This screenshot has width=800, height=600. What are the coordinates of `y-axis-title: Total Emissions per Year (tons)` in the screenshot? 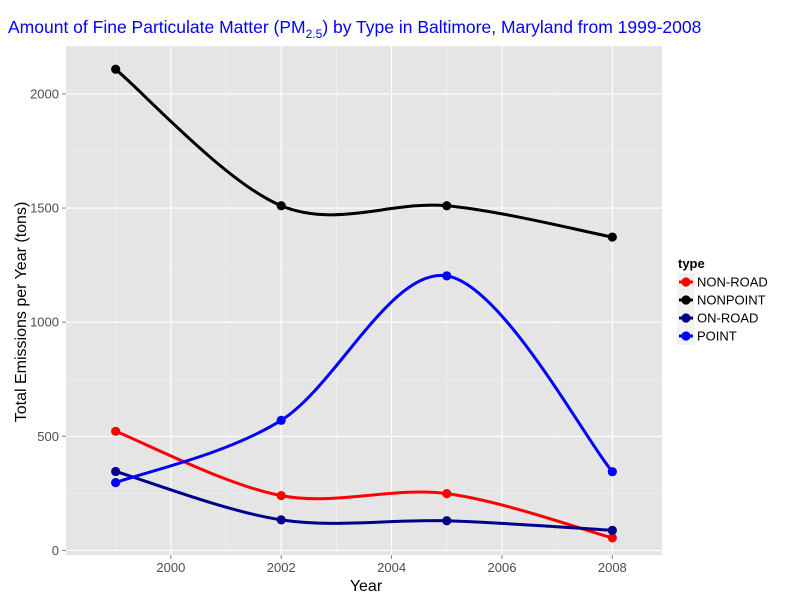 It's located at (21, 312).